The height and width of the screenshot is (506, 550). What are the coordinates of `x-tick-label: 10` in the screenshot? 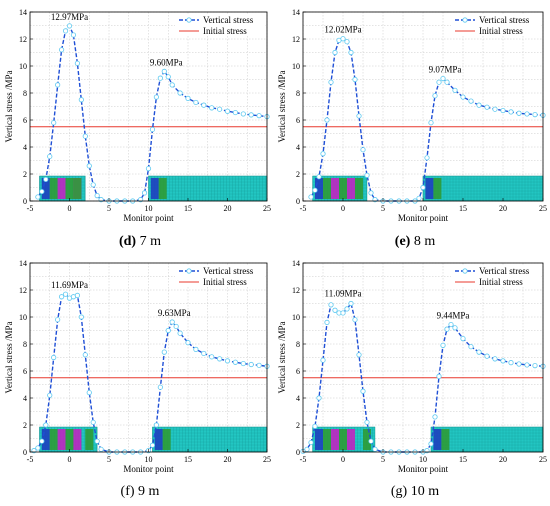 It's located at (149, 208).